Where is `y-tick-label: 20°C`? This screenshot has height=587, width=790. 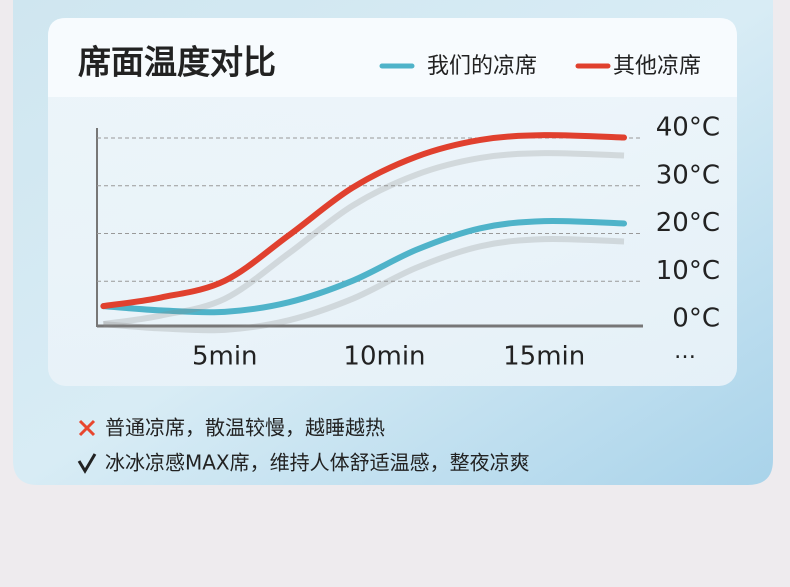 y-tick-label: 20°C is located at coordinates (688, 223).